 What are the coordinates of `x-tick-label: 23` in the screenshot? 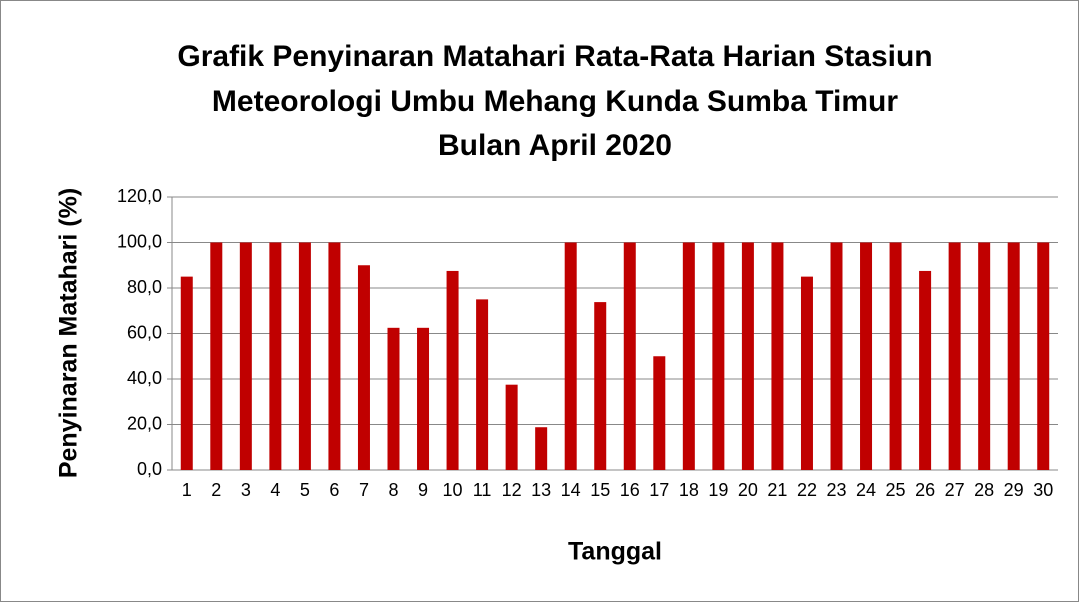 It's located at (836, 490).